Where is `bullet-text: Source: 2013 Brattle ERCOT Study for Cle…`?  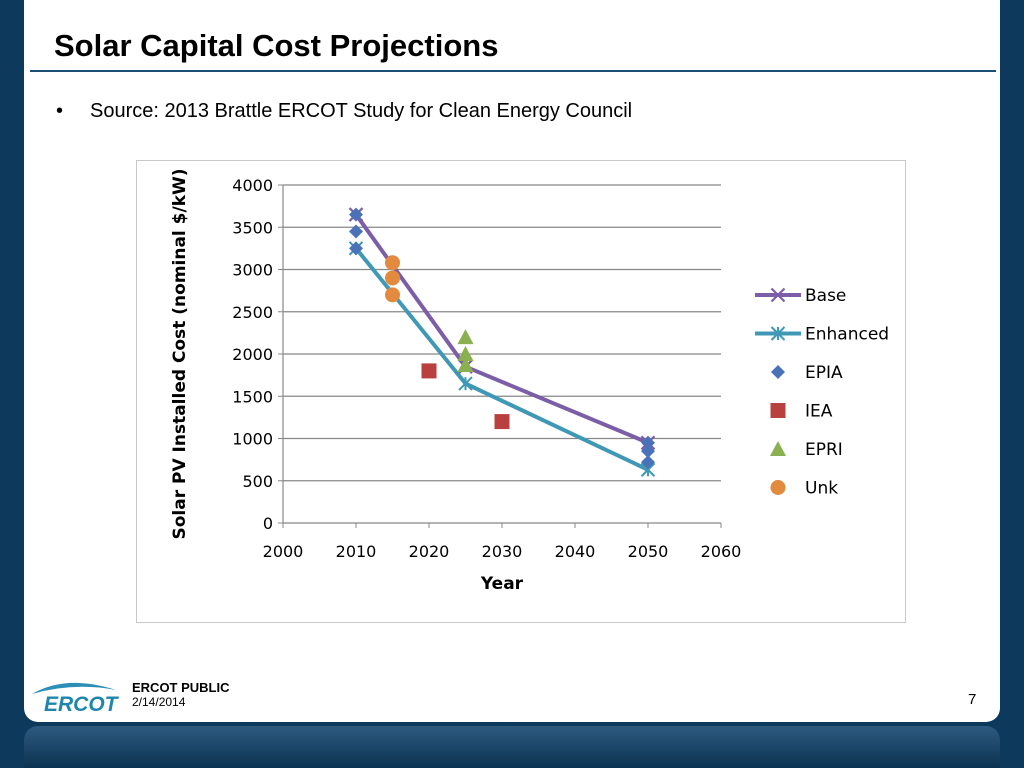 bullet-text: Source: 2013 Brattle ERCOT Study for Cle… is located at coordinates (361, 111).